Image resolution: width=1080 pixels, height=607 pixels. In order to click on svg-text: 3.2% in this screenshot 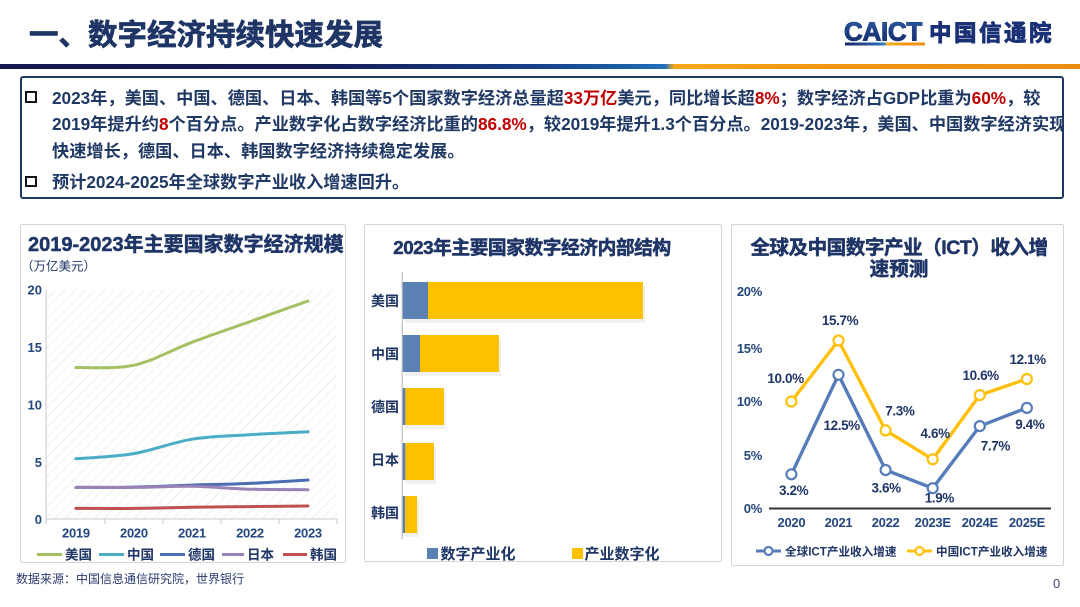, I will do `click(794, 490)`.